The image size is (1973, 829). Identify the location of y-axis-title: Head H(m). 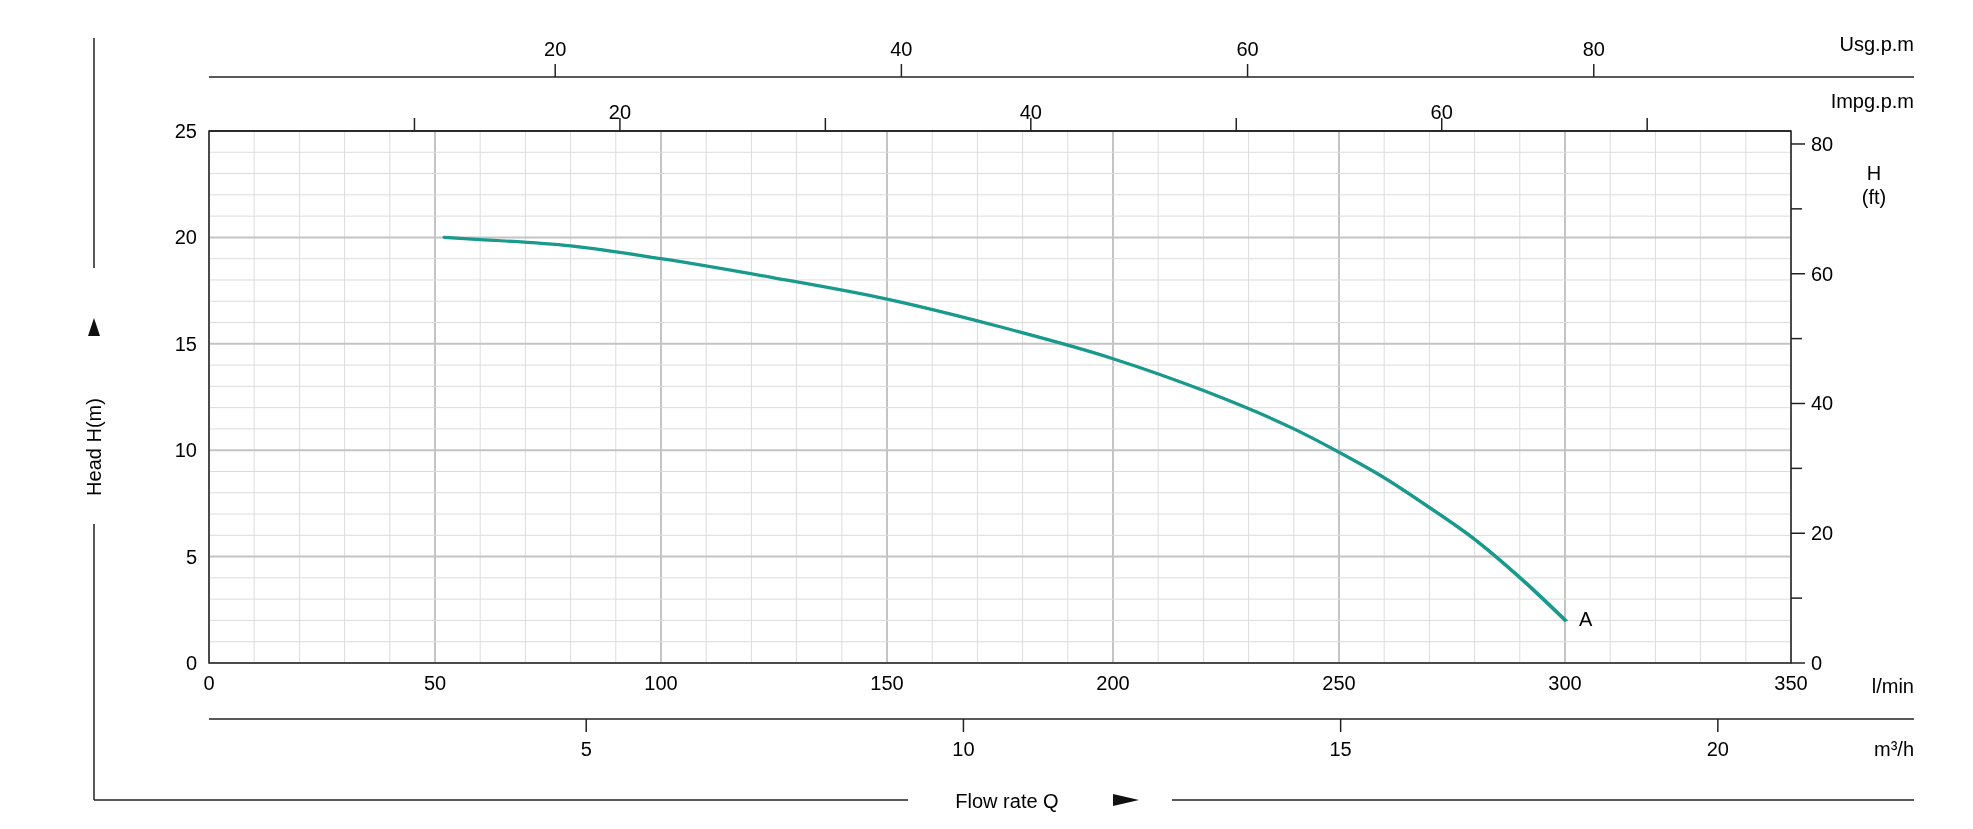
(94, 447).